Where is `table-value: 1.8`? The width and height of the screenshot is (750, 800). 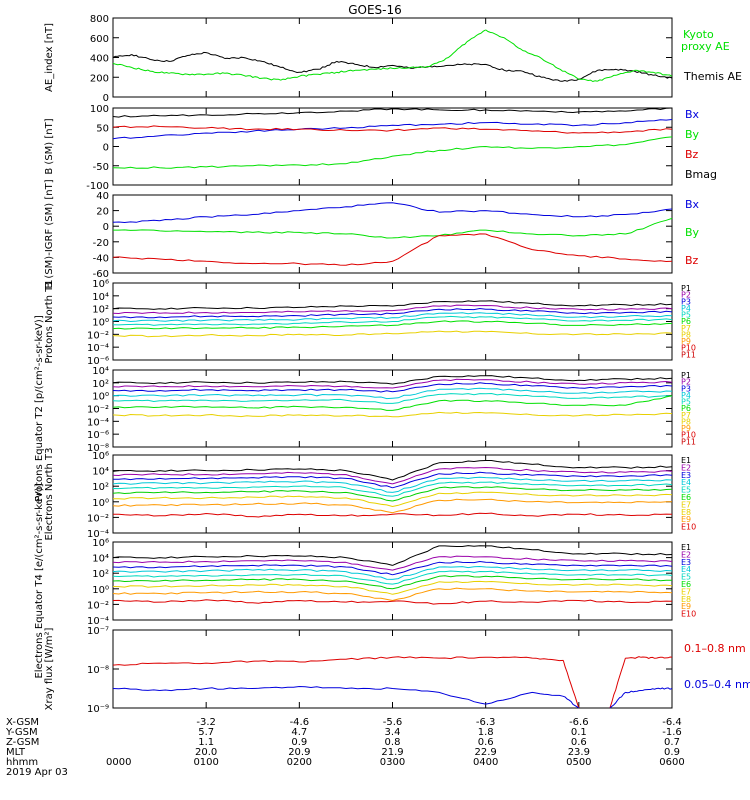 table-value: 1.8 is located at coordinates (486, 732).